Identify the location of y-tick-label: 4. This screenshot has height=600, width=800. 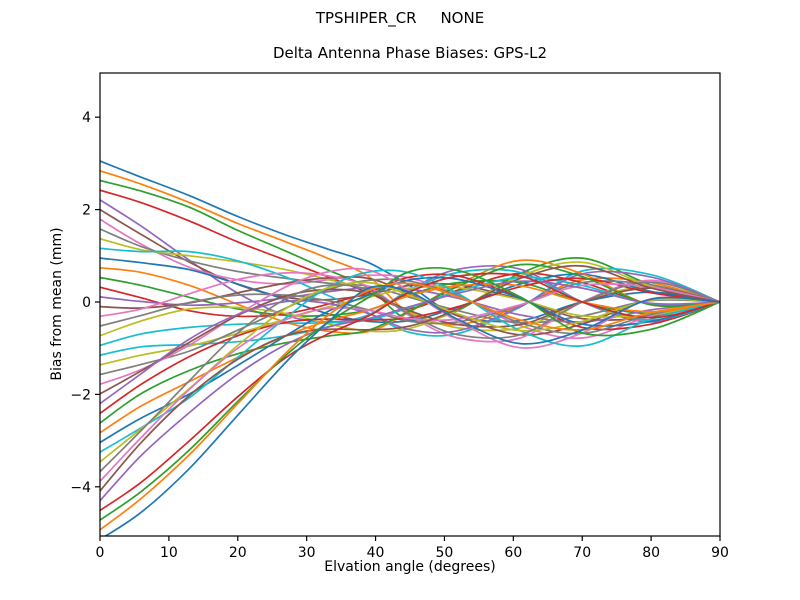
(86, 118).